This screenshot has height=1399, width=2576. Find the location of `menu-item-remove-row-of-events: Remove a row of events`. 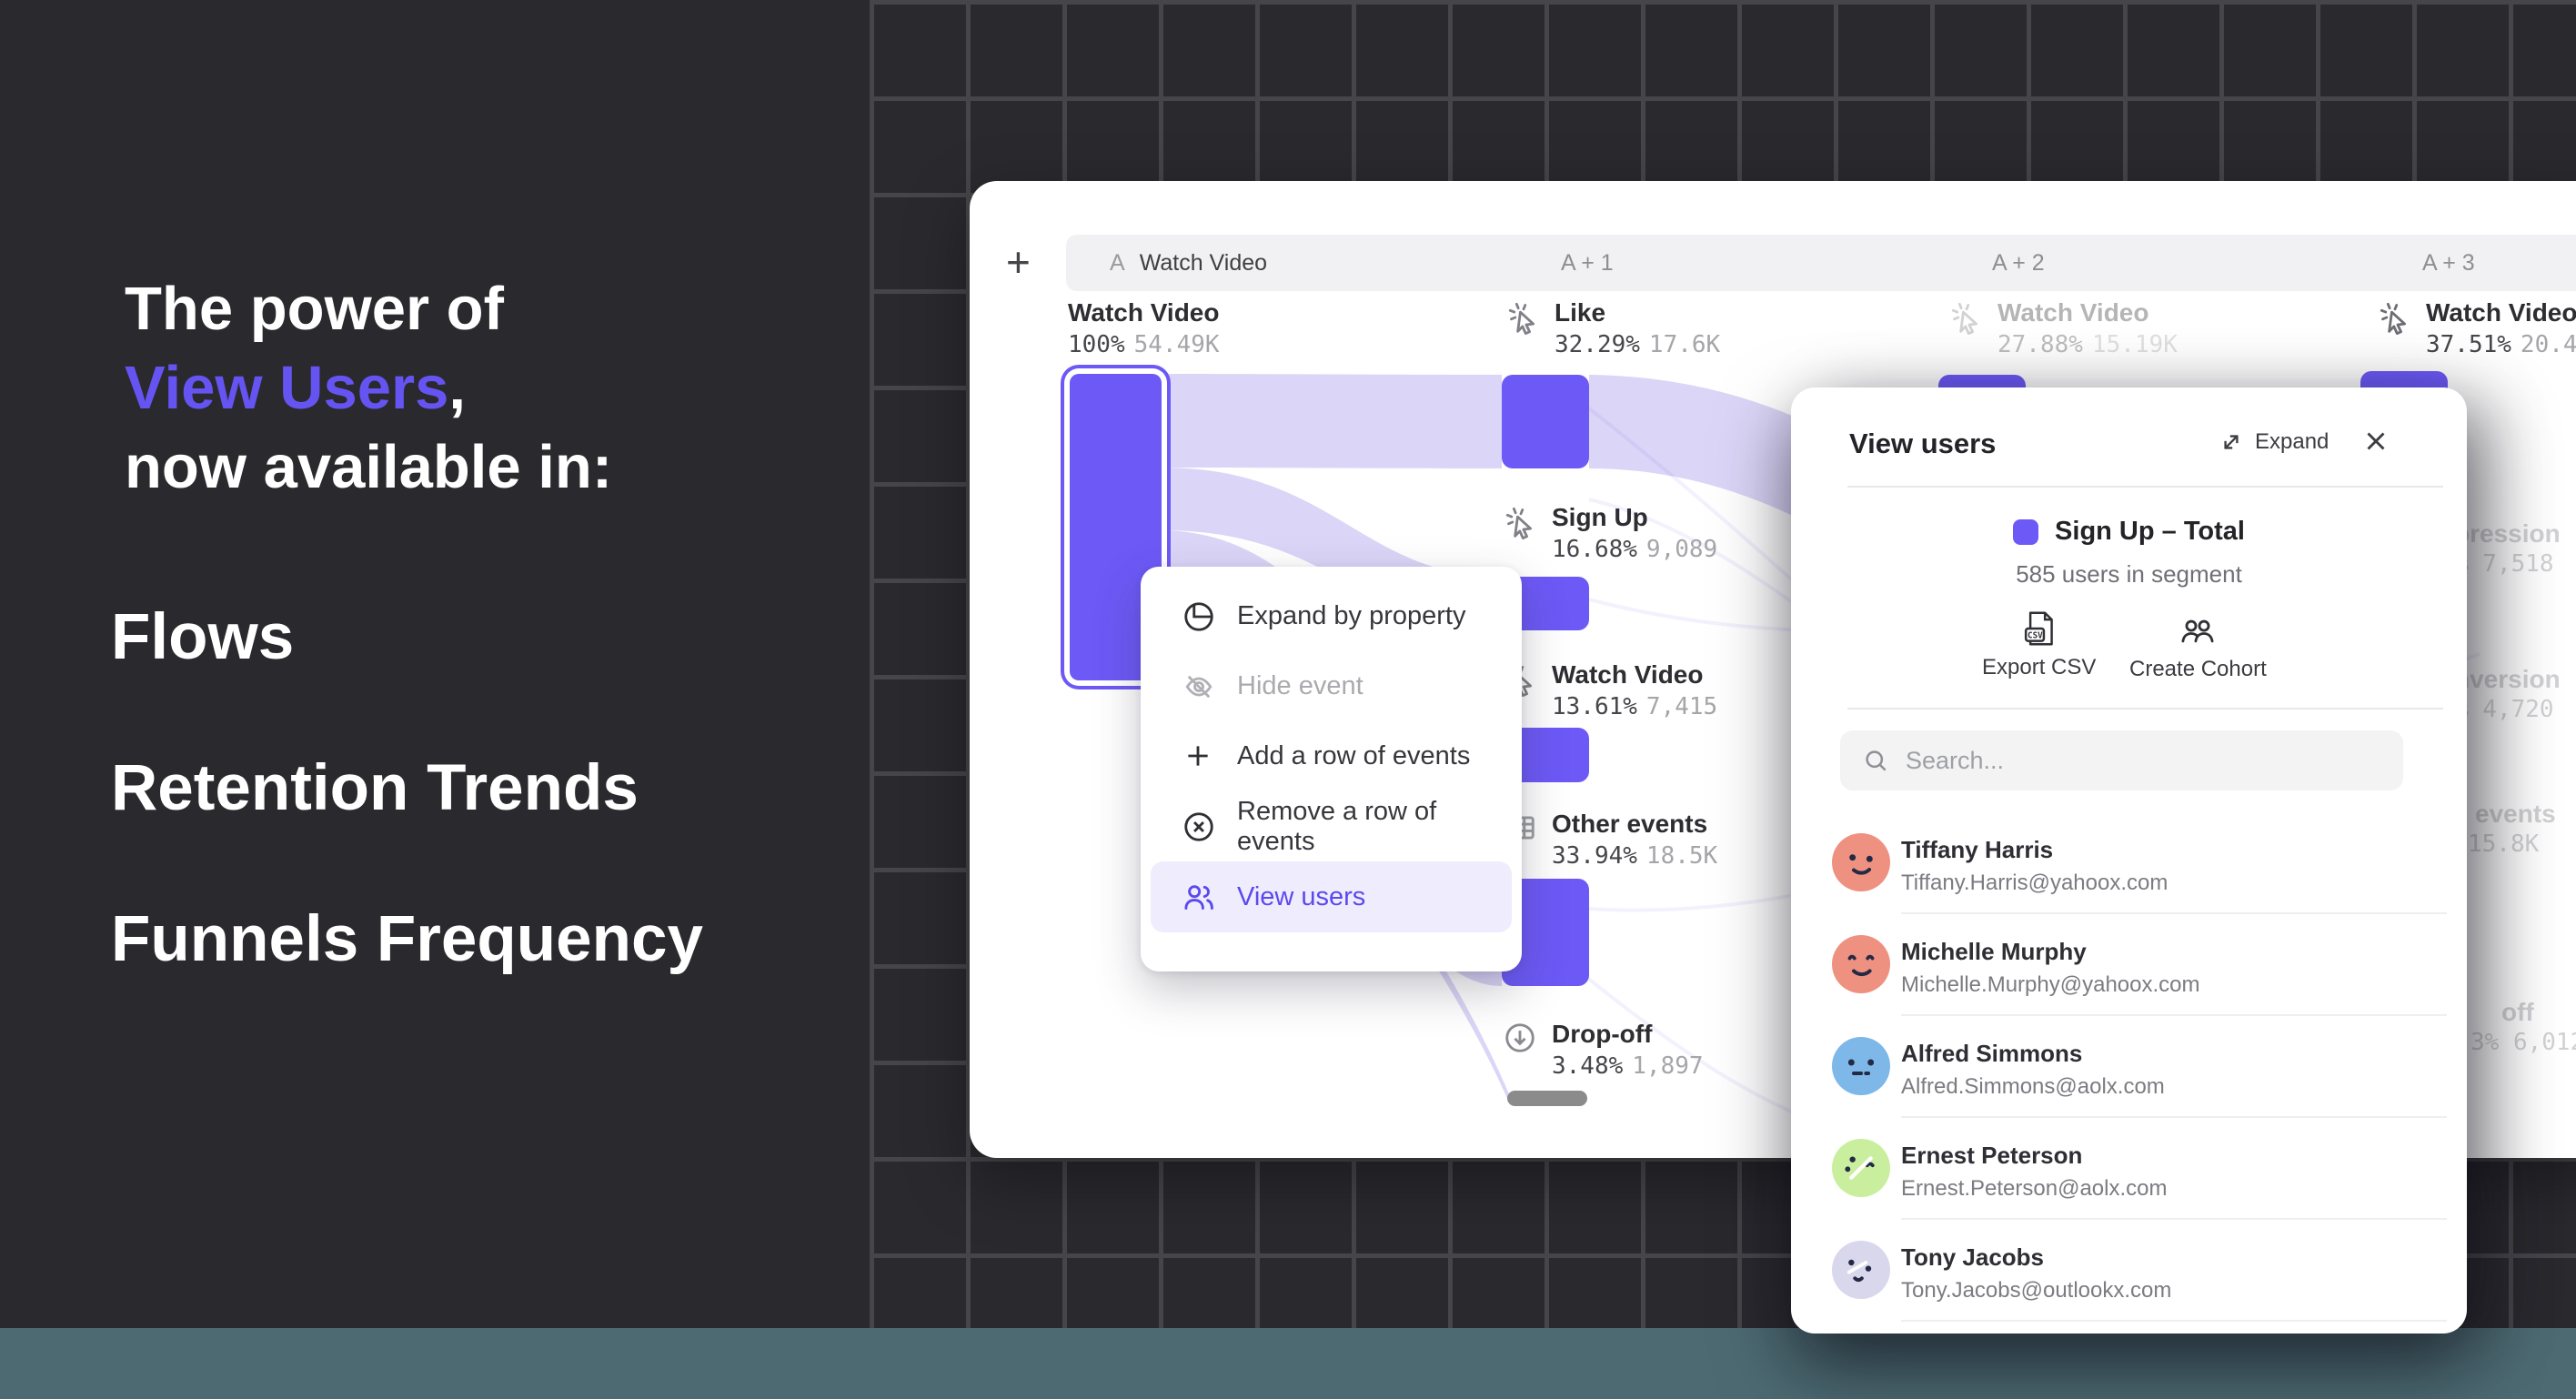

menu-item-remove-row-of-events: Remove a row of events is located at coordinates (1331, 826).